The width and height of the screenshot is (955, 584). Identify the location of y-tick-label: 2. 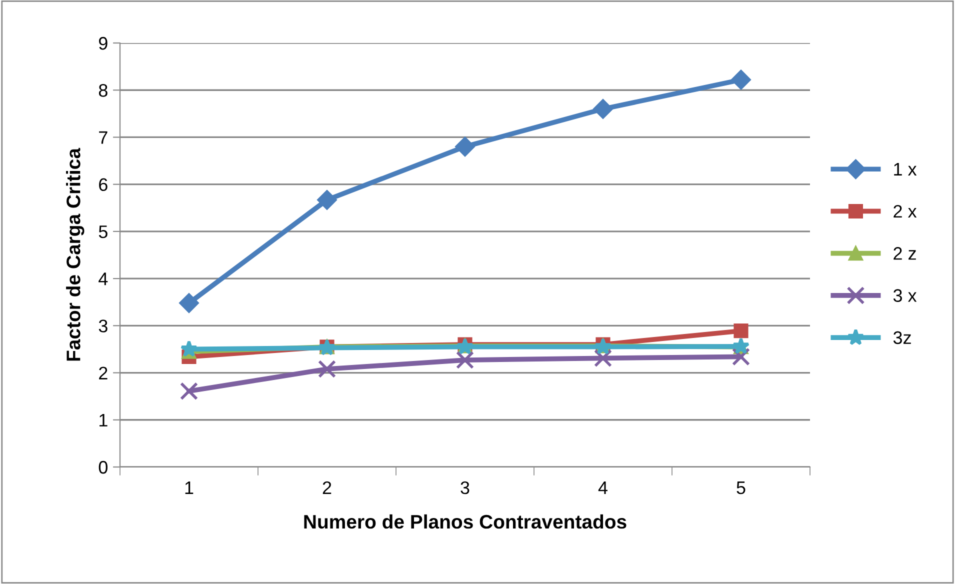
(103, 373).